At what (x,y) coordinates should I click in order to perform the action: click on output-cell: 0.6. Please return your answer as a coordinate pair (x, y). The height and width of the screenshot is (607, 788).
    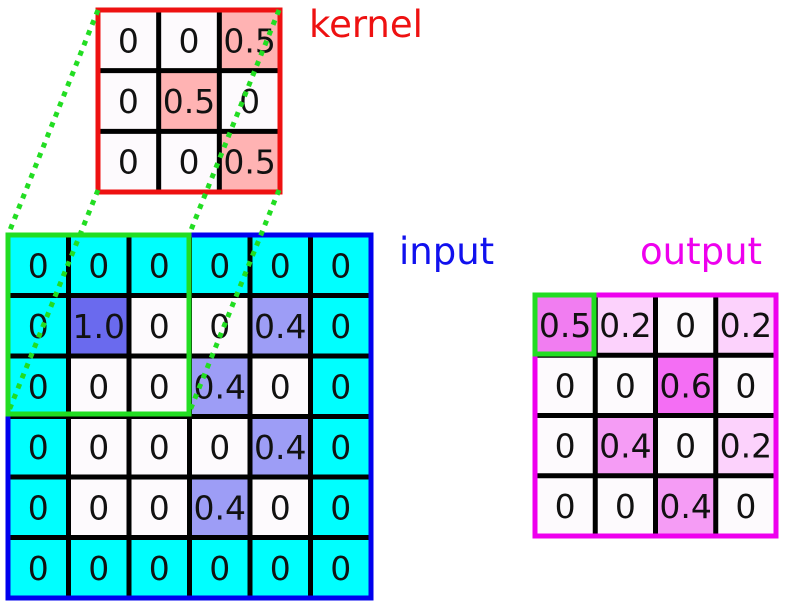
    Looking at the image, I should click on (685, 385).